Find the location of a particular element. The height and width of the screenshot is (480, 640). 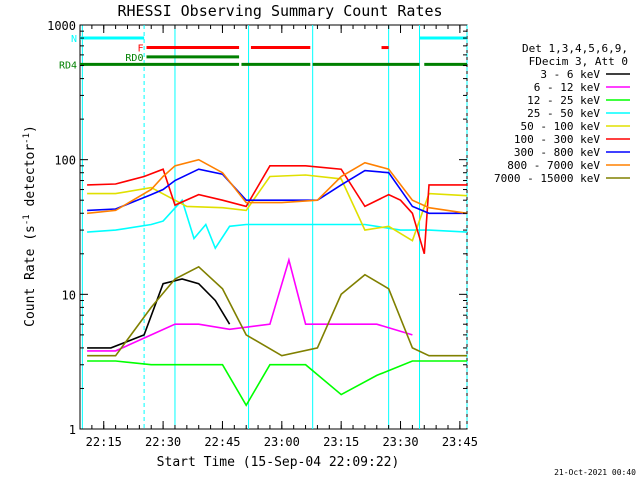

y-axis-label: Count Rate (s-1 detector-1) is located at coordinates (30, 226).